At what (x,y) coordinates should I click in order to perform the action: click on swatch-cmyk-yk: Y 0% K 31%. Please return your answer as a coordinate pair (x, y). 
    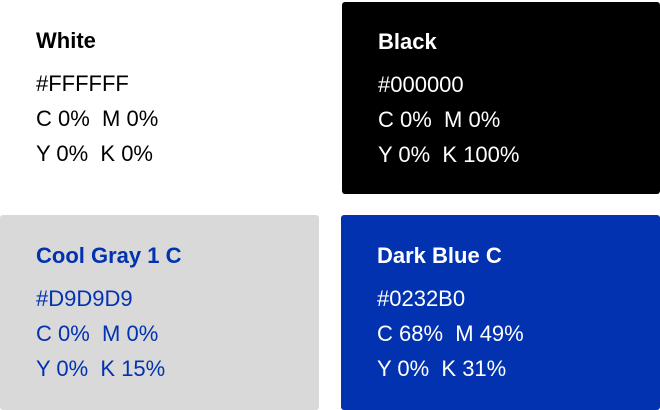
    Looking at the image, I should click on (442, 368).